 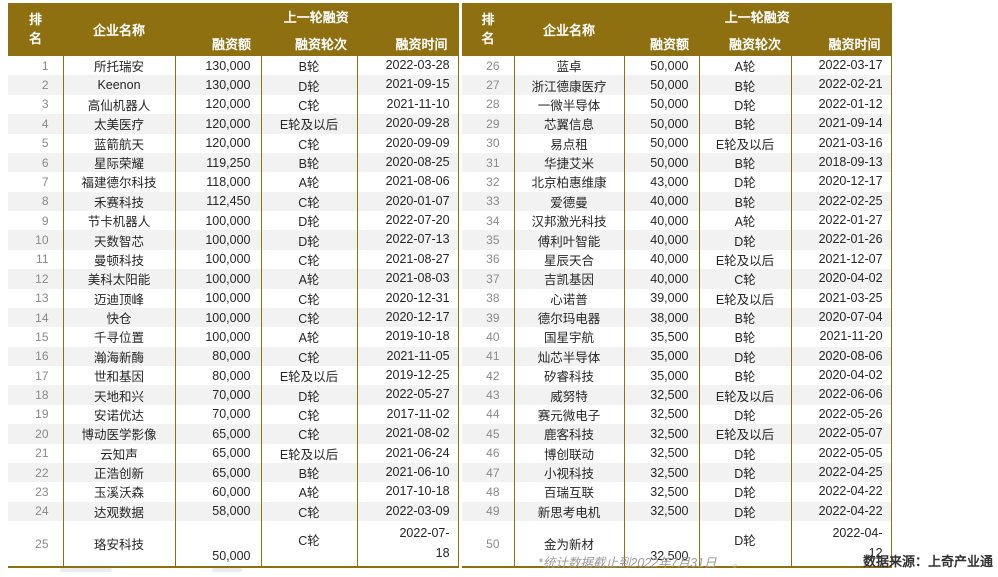 What do you see at coordinates (45, 123) in the screenshot?
I see `rank-cell: 4` at bounding box center [45, 123].